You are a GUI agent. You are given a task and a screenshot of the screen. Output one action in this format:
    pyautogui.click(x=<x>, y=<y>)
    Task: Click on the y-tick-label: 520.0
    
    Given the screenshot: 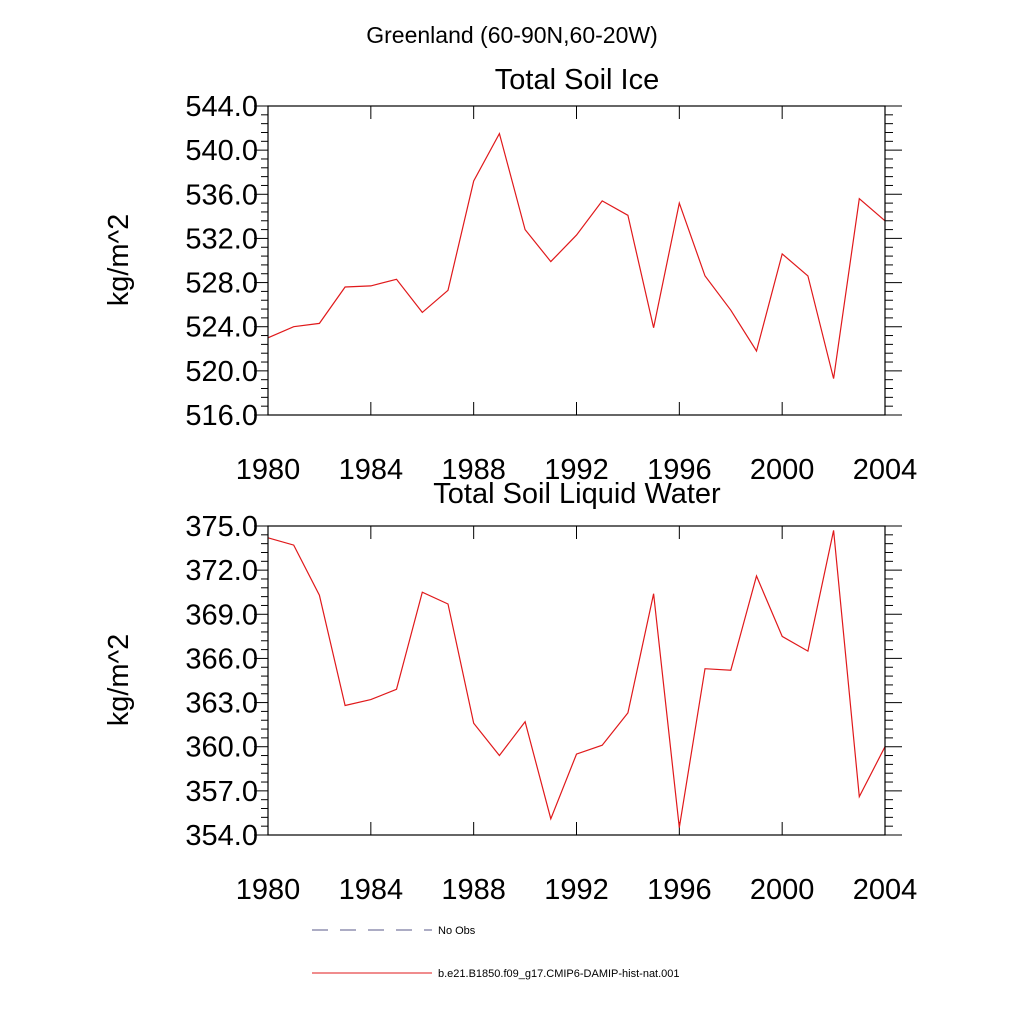 What is the action you would take?
    pyautogui.click(x=221, y=372)
    